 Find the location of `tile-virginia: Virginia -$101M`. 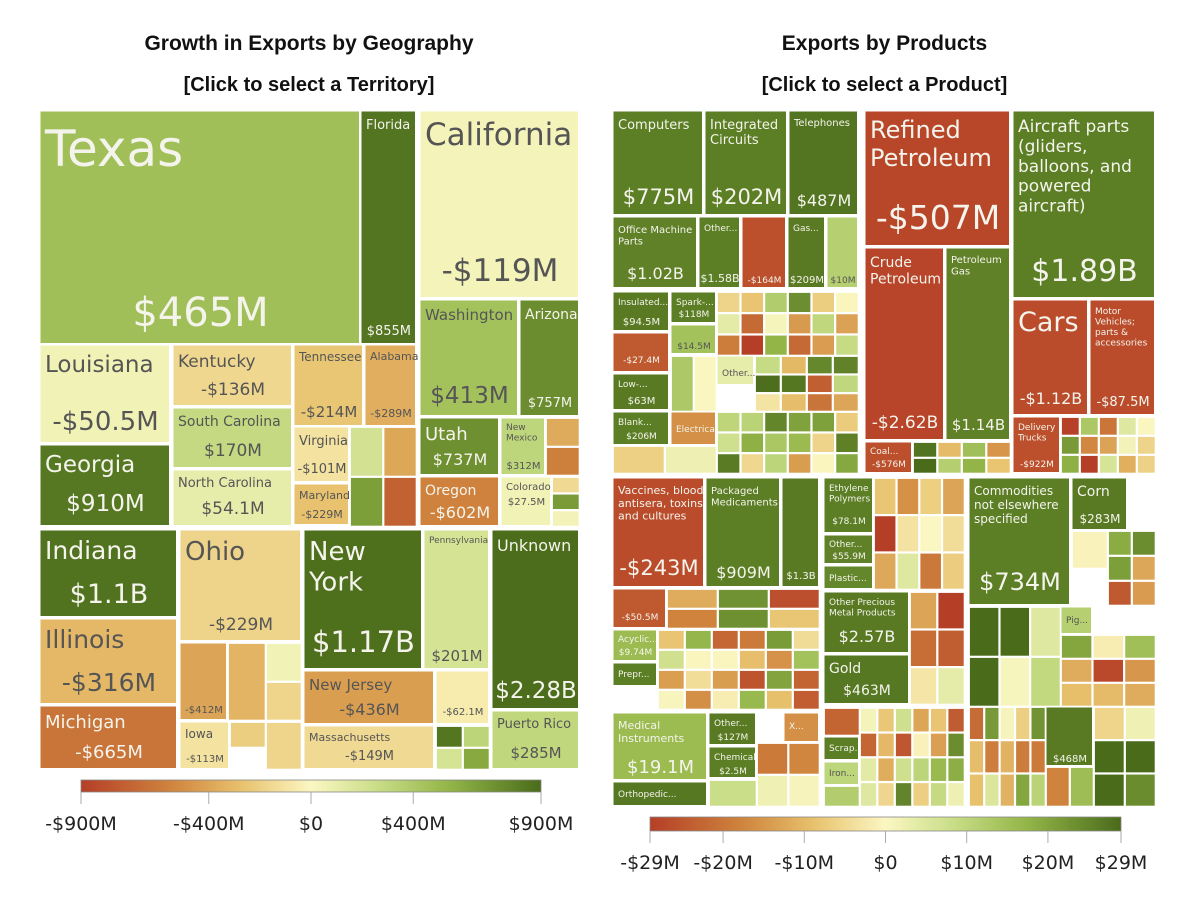

tile-virginia: Virginia -$101M is located at coordinates (321, 454).